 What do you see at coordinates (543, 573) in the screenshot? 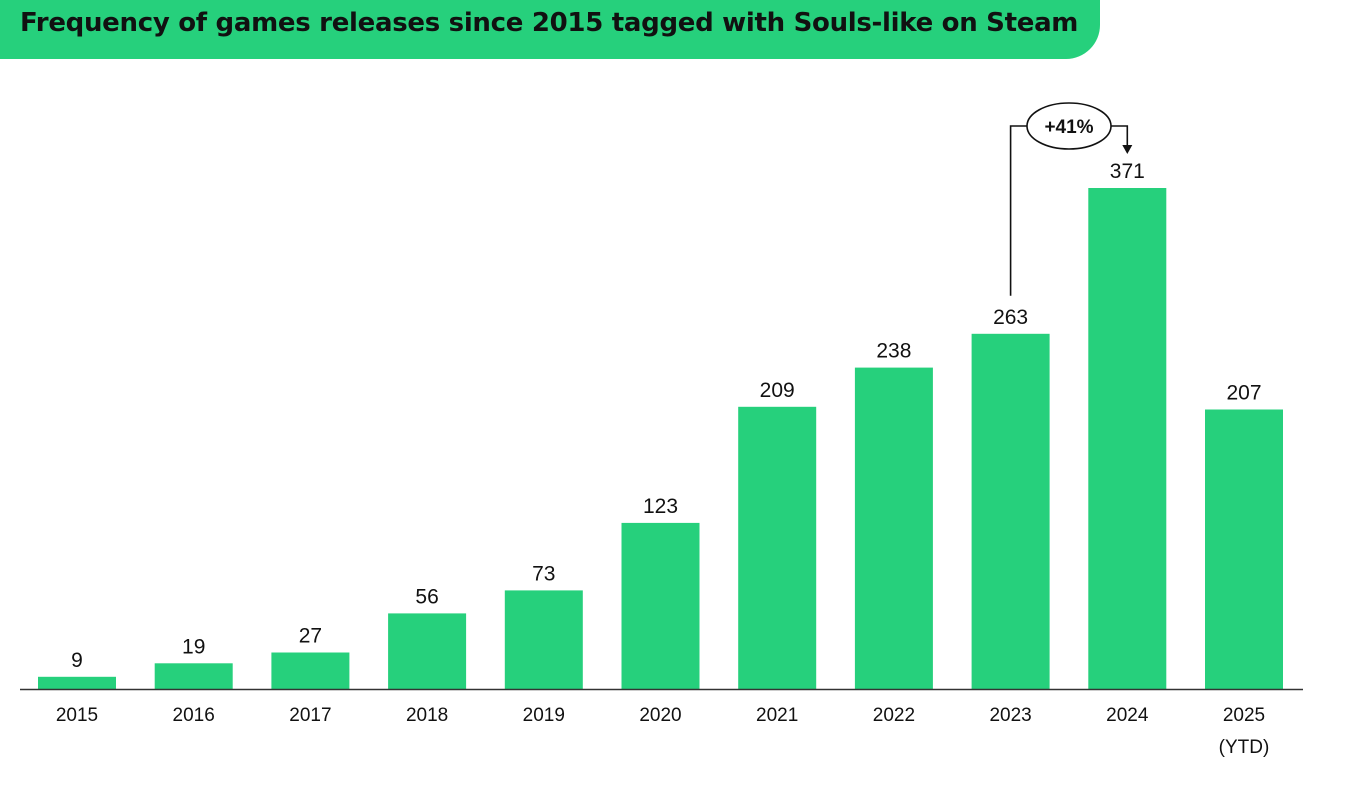
I see `value-label-2019: 73` at bounding box center [543, 573].